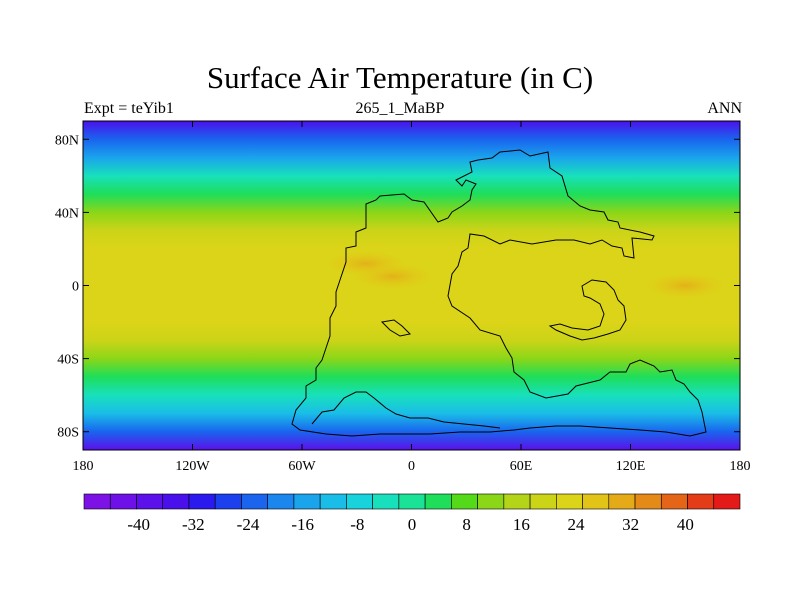 This screenshot has height=600, width=800. What do you see at coordinates (67, 140) in the screenshot?
I see `lat-tick-label: 80N` at bounding box center [67, 140].